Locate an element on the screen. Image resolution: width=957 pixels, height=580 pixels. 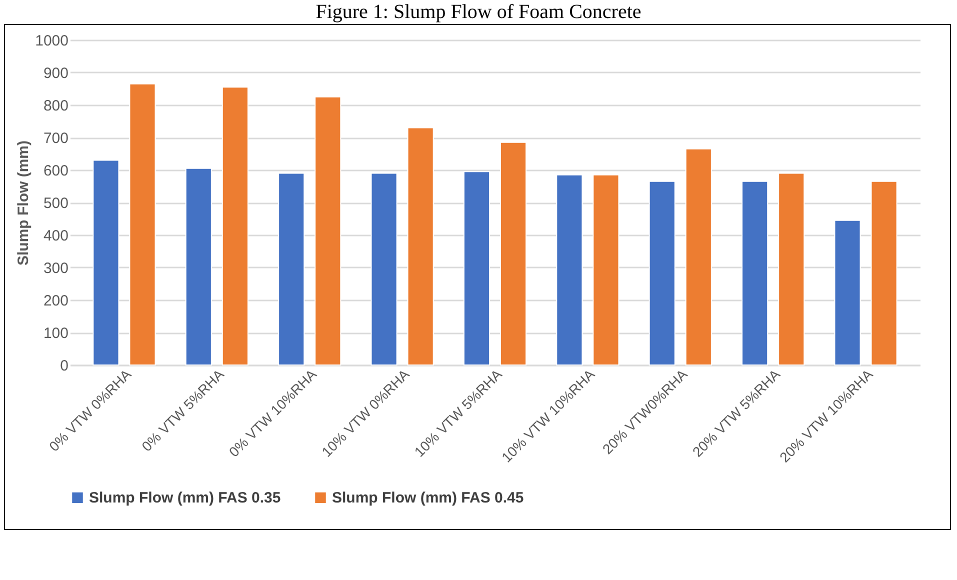
y-axis-title: Slump Flow (mm) is located at coordinates (23, 203).